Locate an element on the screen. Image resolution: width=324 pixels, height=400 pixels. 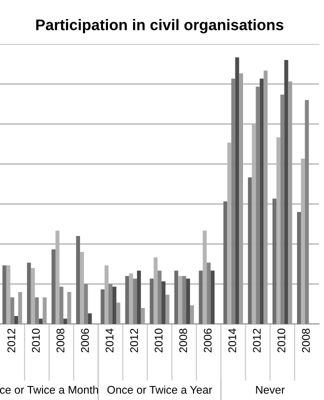
text: Once or Twice a Year is located at coordinates (159, 390).